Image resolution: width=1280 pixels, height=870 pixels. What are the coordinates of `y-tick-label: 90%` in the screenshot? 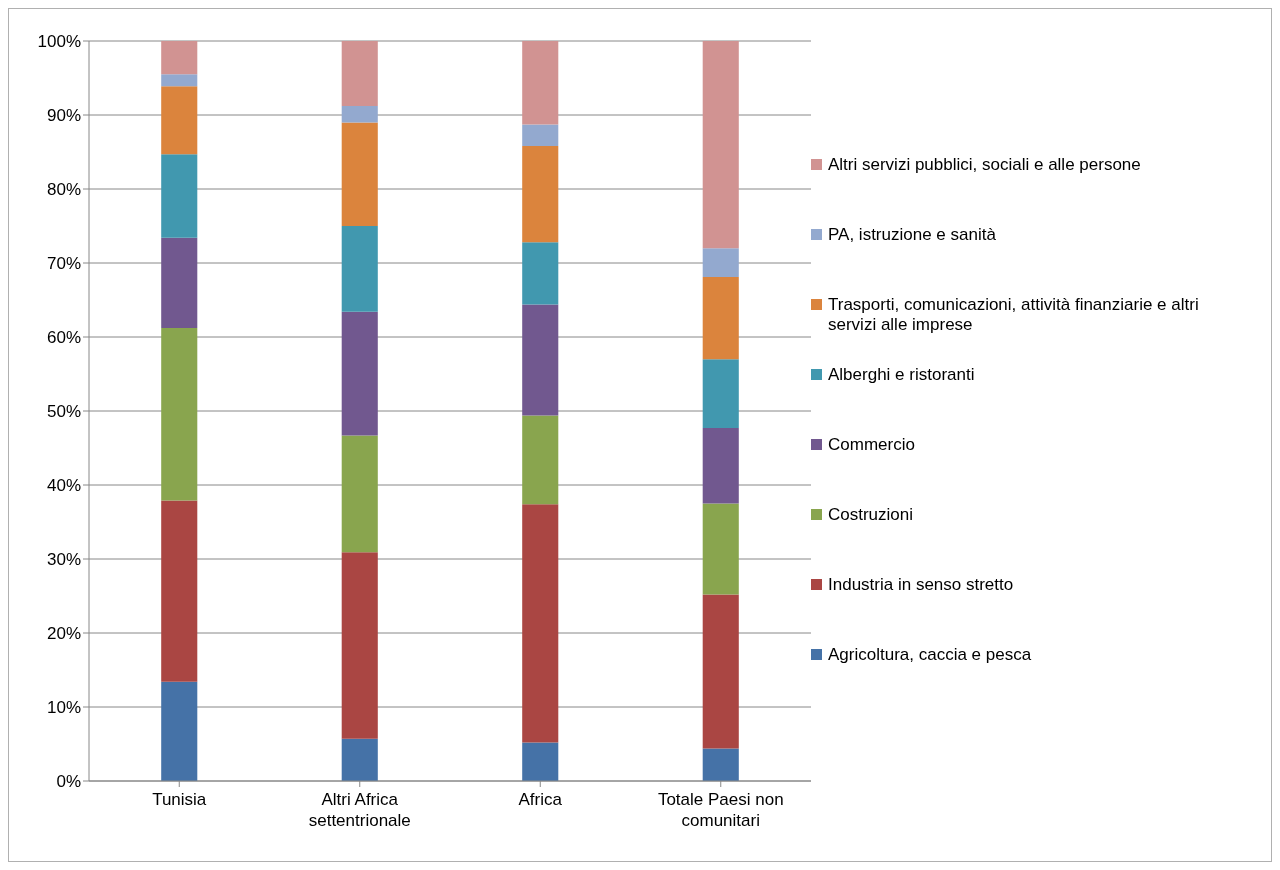 It's located at (63, 116).